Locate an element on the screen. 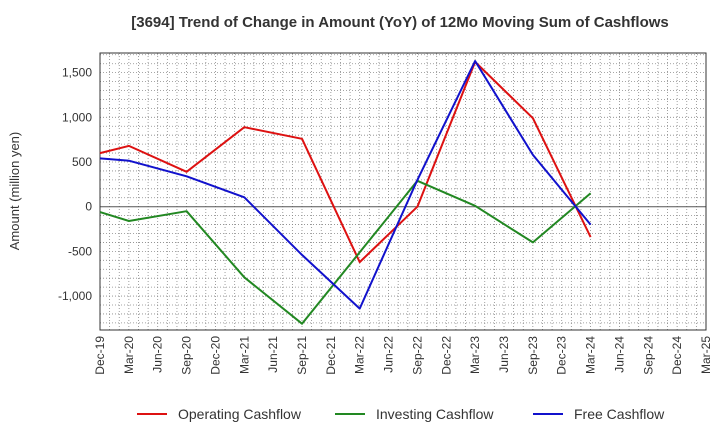 The width and height of the screenshot is (720, 440). x-tick-label: Dec-22 is located at coordinates (446, 355).